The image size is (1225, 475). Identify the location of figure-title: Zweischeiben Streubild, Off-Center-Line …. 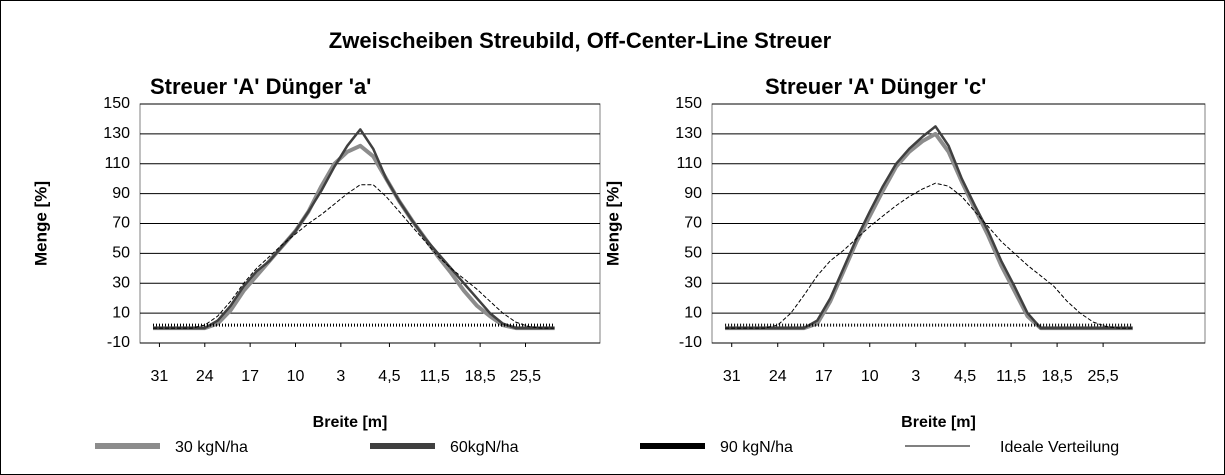
(580, 40).